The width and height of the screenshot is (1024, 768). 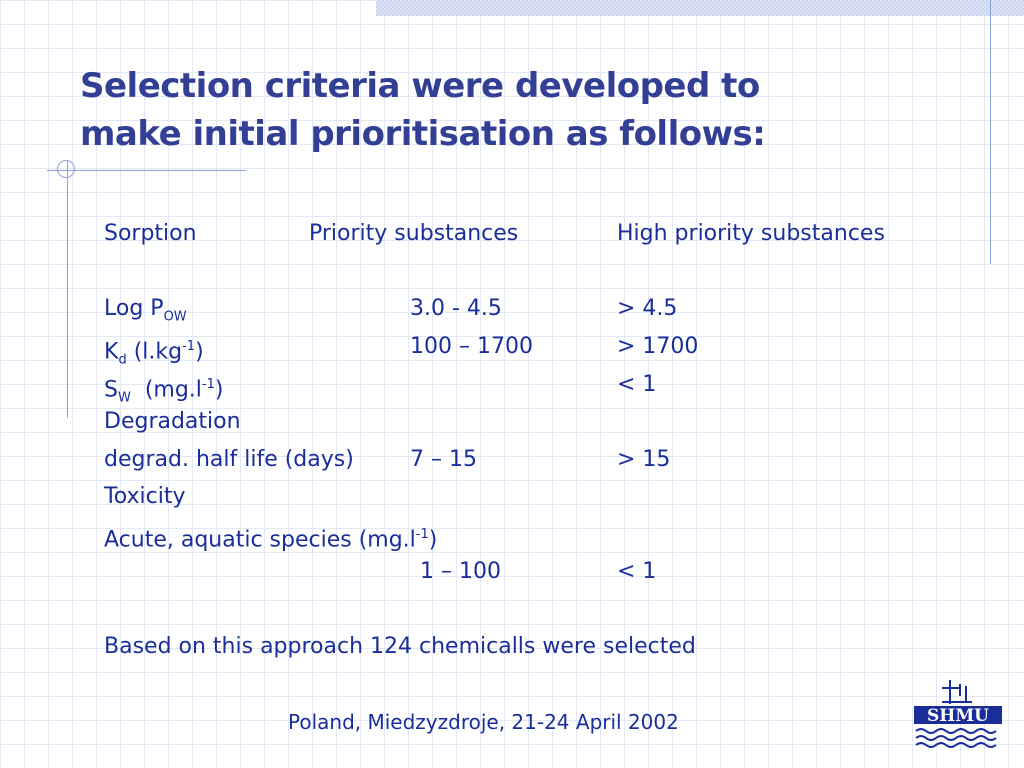 I want to click on circle-ornament, so click(x=66, y=169).